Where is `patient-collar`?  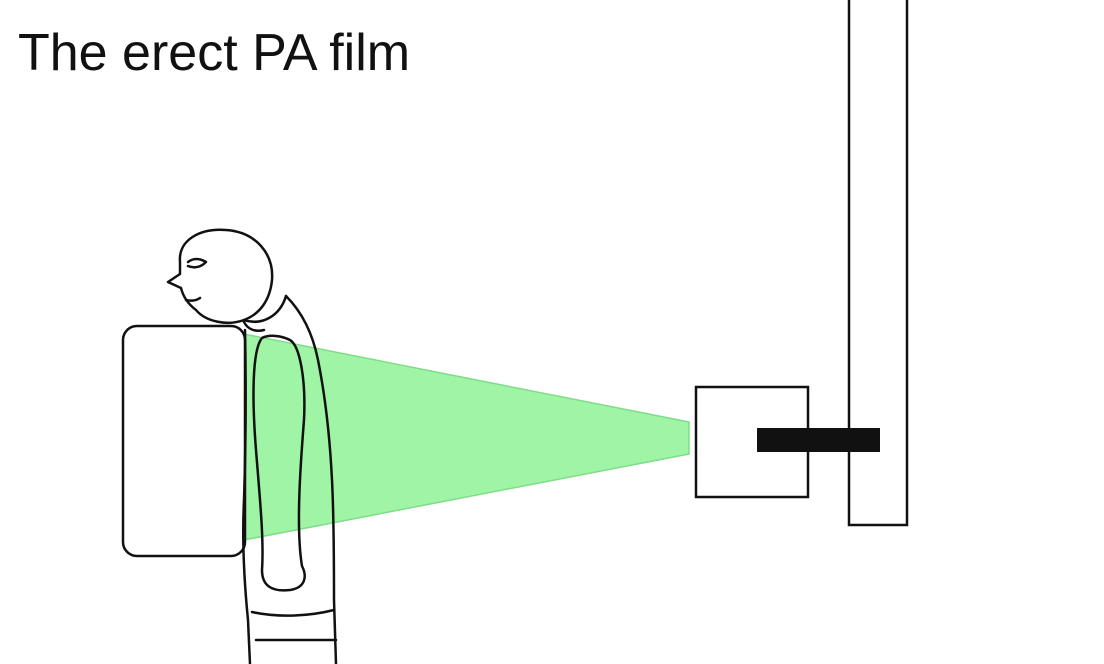 patient-collar is located at coordinates (265, 313).